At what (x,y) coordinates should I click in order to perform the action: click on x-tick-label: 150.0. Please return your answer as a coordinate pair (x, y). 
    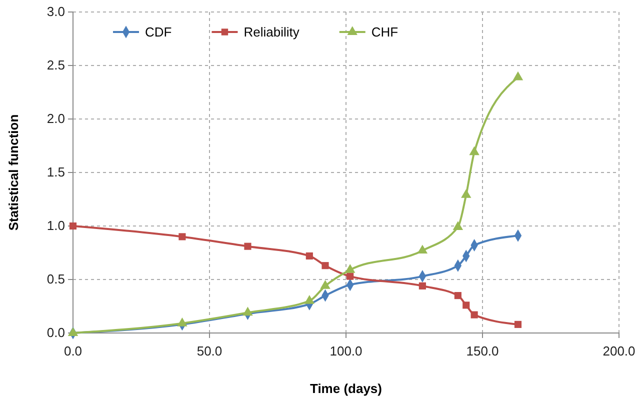
    Looking at the image, I should click on (482, 350).